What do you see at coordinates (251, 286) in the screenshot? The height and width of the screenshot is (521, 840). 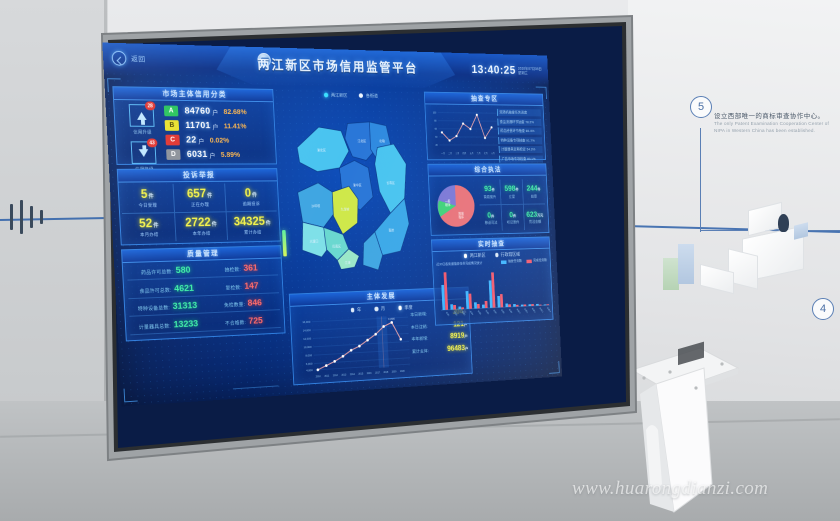 I see `quality-value: 147` at bounding box center [251, 286].